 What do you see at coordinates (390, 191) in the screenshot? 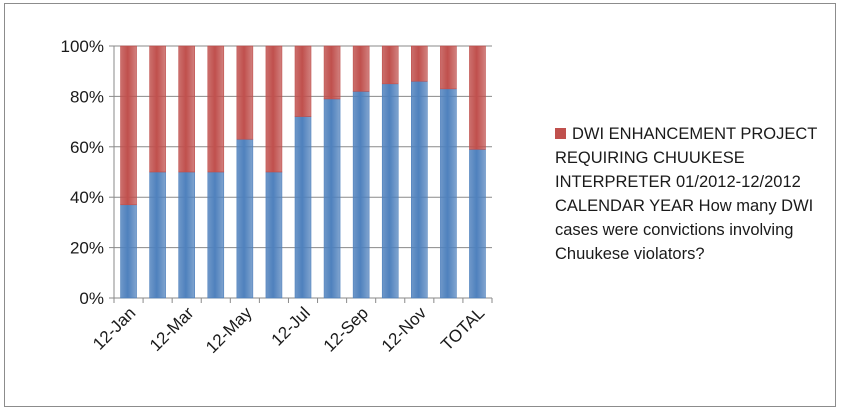
I see `bar-segment-blue-12-oct` at bounding box center [390, 191].